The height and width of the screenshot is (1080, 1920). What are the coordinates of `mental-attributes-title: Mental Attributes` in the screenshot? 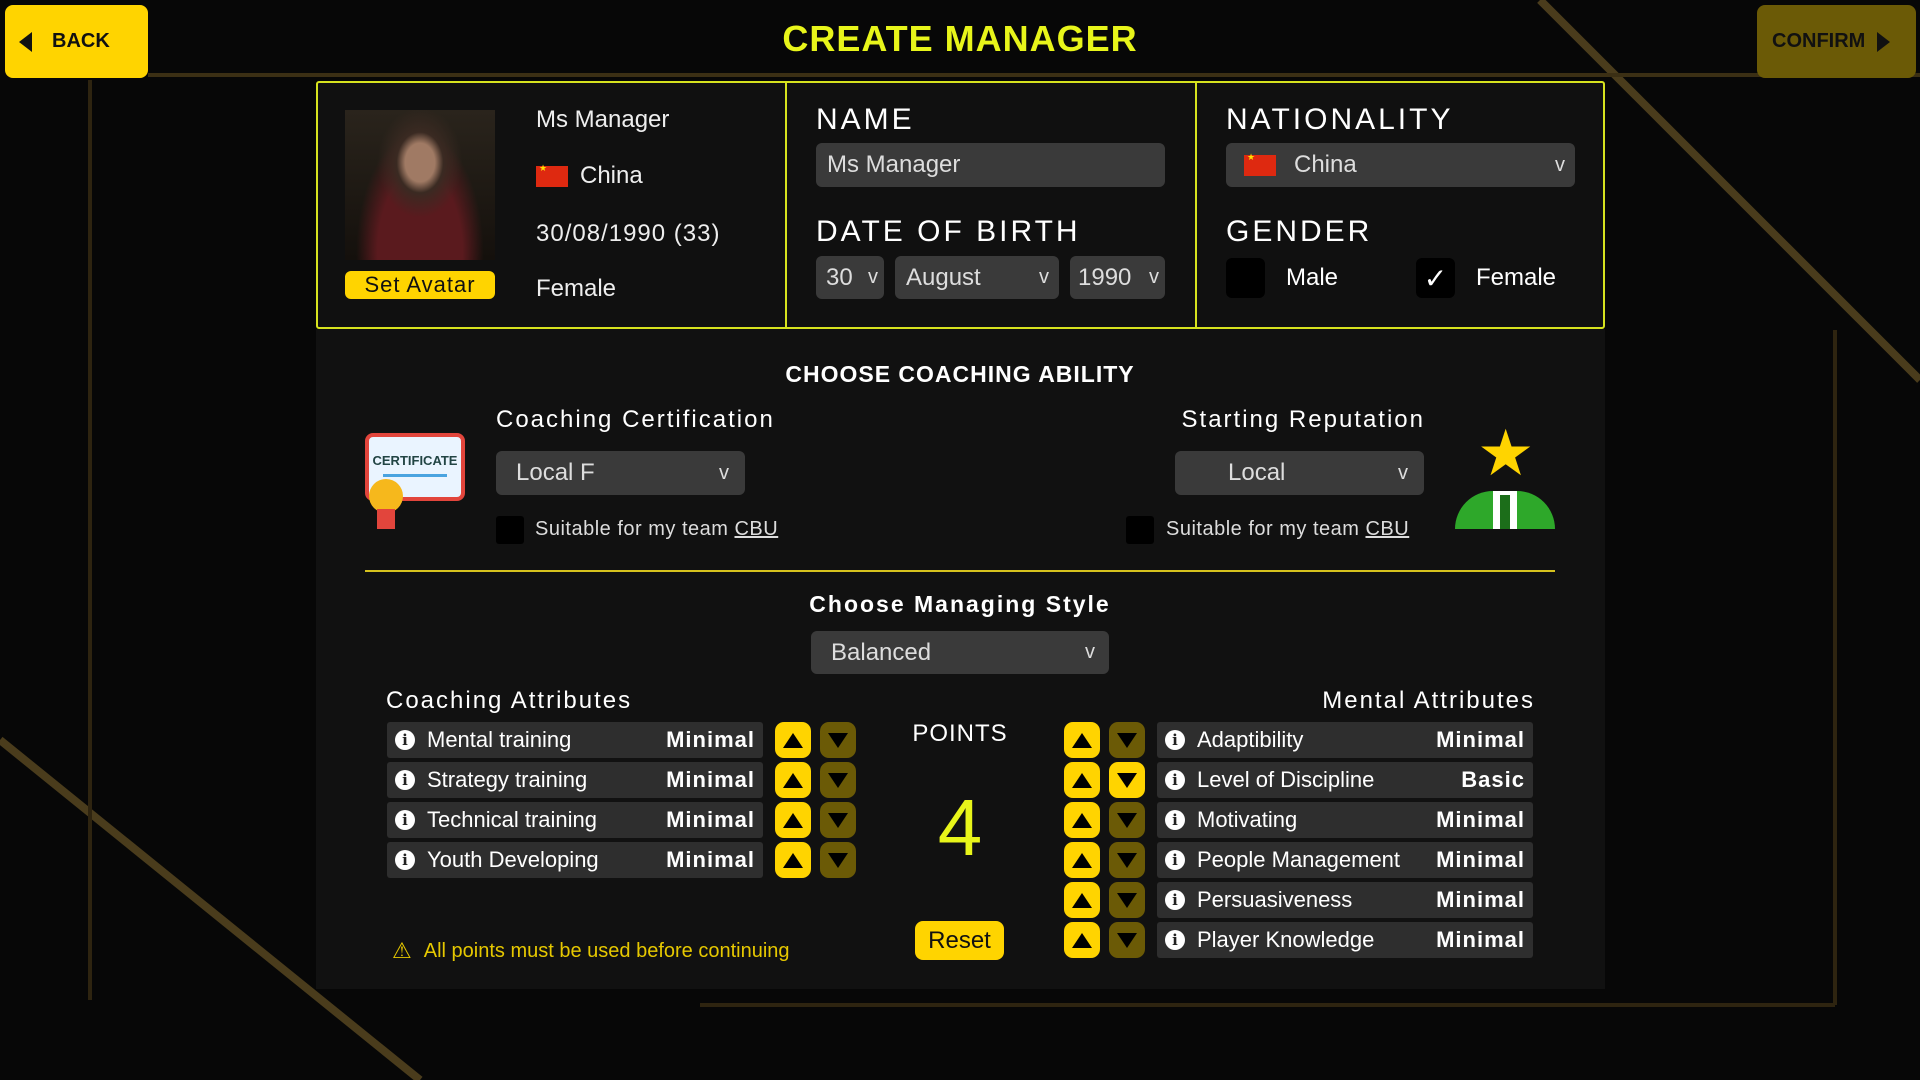 It's located at (1428, 700).